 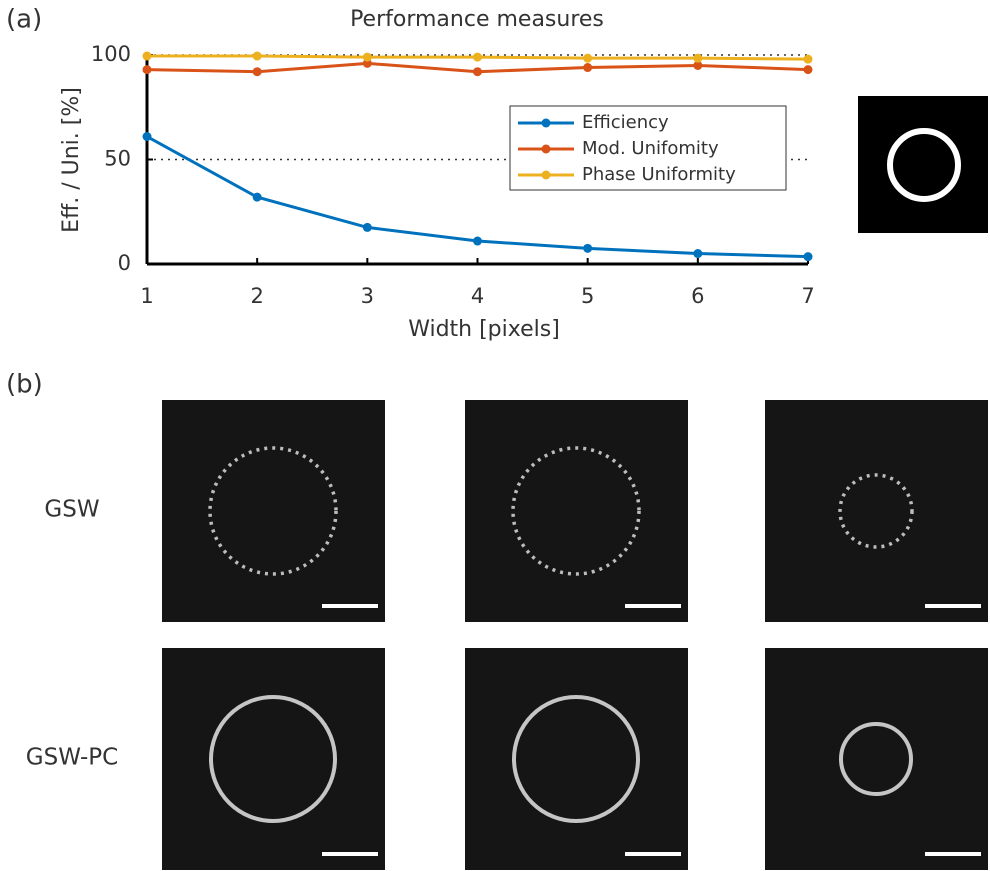 I want to click on x-tick-label: 5, so click(x=587, y=296).